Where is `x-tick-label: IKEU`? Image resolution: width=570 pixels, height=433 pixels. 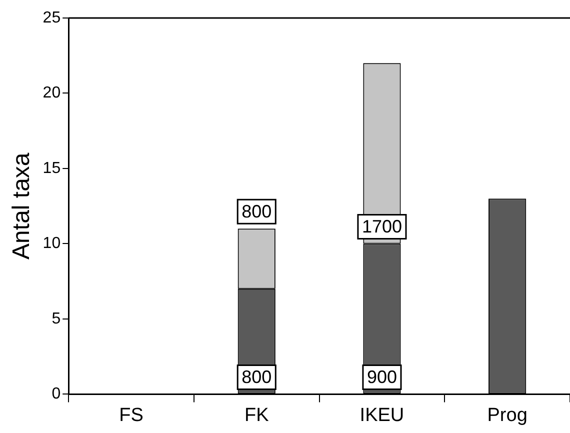 x-tick-label: IKEU is located at coordinates (382, 415).